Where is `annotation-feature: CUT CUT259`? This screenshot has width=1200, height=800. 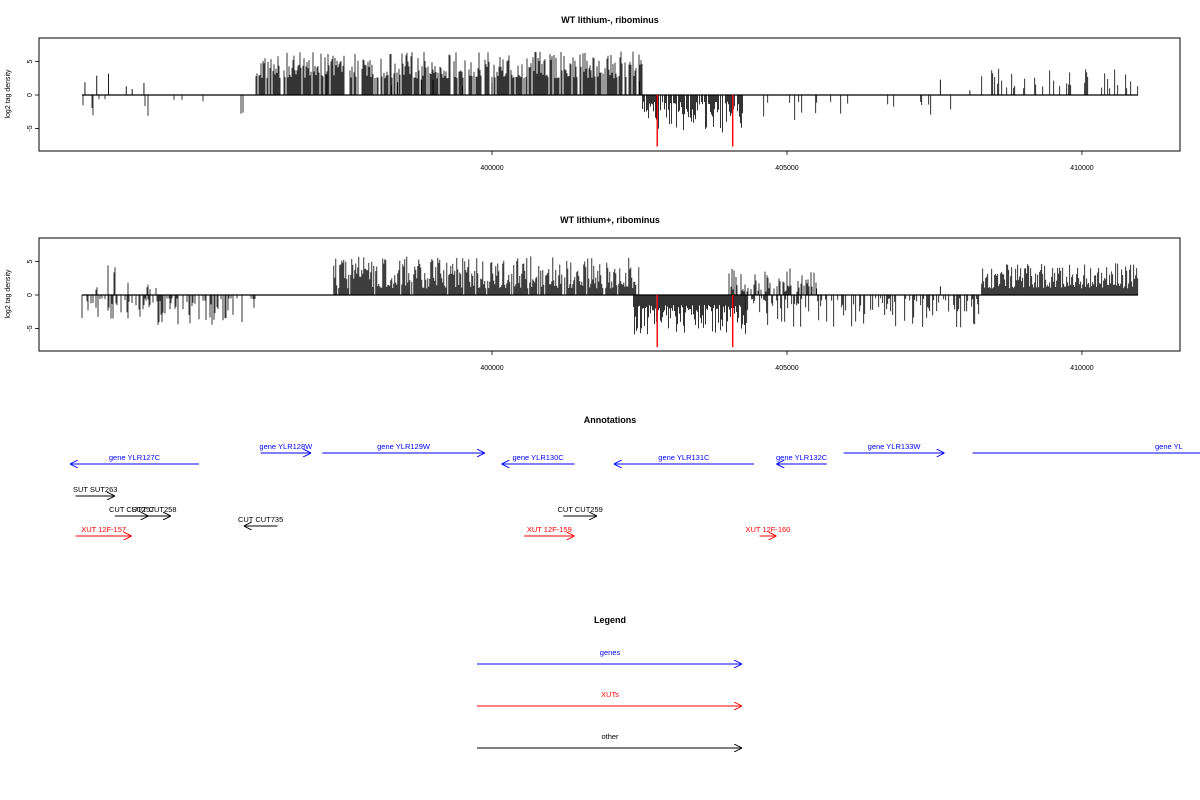 annotation-feature: CUT CUT259 is located at coordinates (580, 510).